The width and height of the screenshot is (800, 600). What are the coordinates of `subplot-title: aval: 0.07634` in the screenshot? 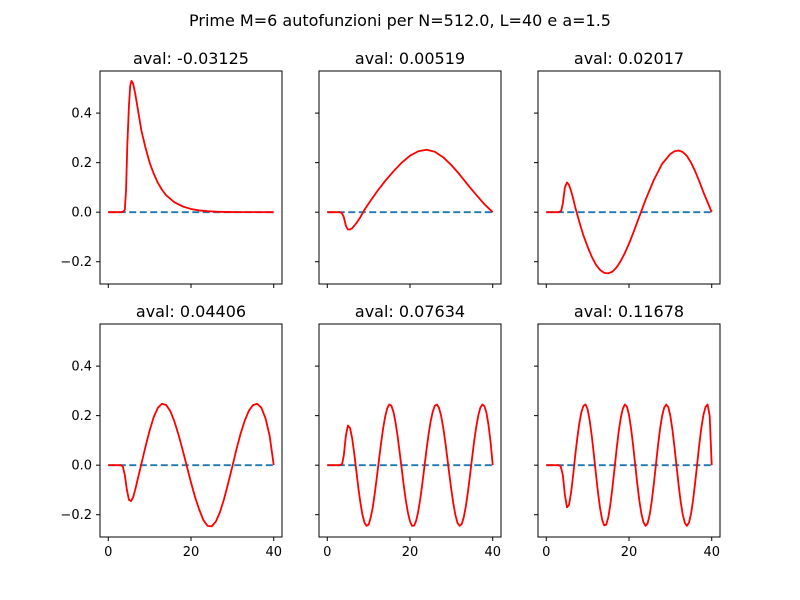 It's located at (410, 311).